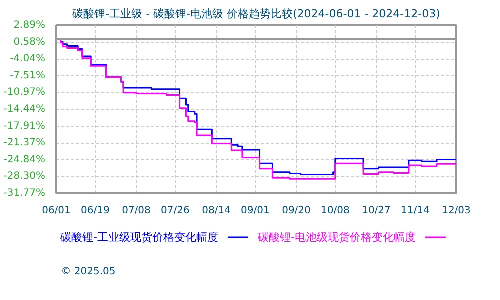  I want to click on text: © 2025.05, so click(88, 272).